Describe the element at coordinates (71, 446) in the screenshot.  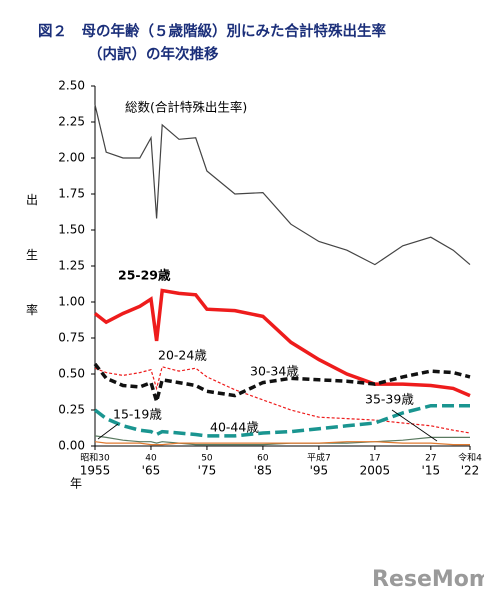
I see `y-tick-label: 0.00` at that location.